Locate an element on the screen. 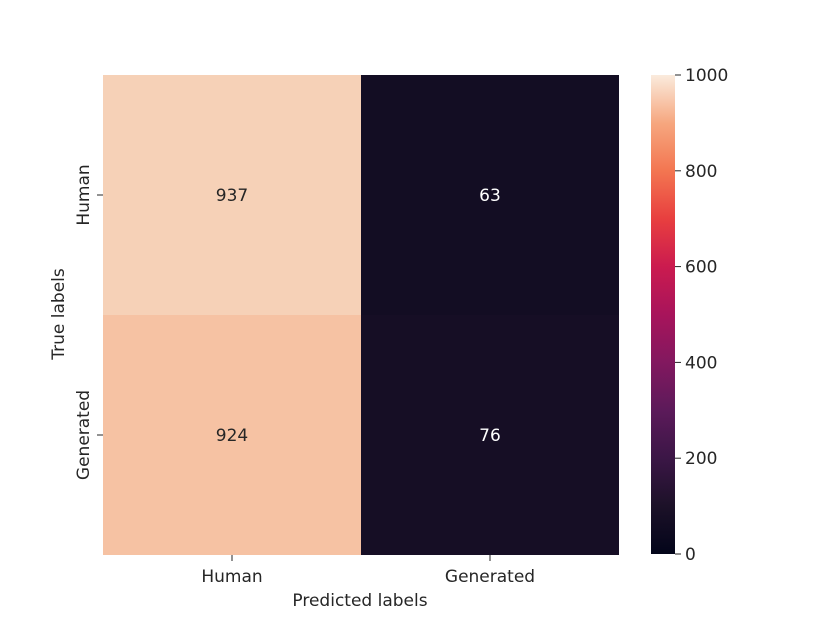 The image size is (830, 623). colorbar-tick-label-2: 400 is located at coordinates (701, 363).